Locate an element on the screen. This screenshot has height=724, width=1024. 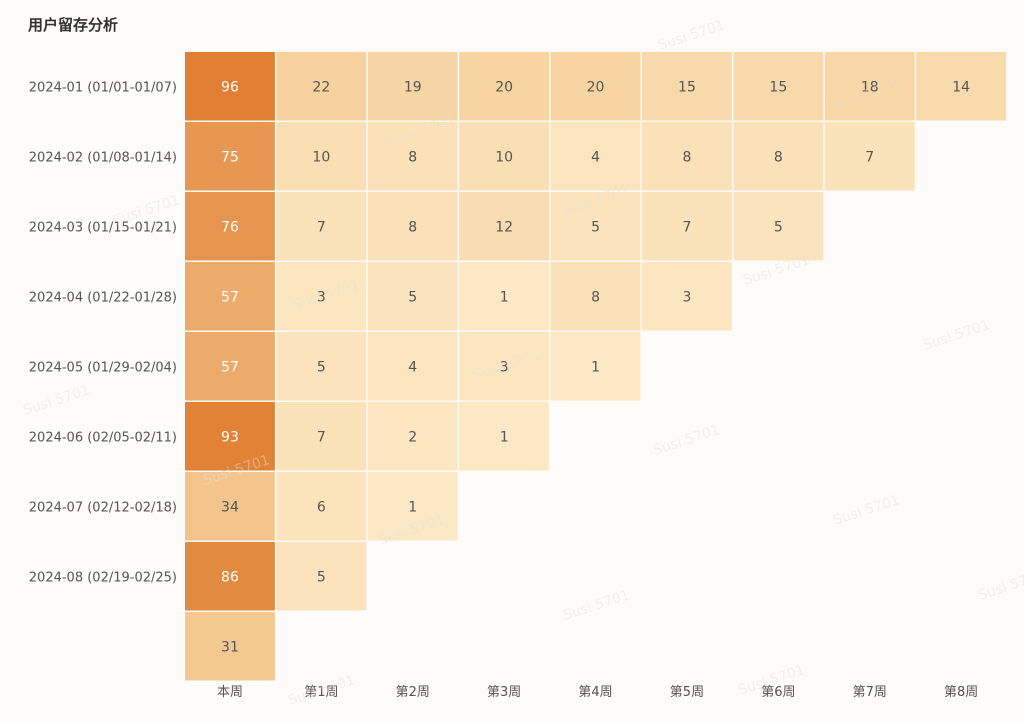
column-label: 第7周 is located at coordinates (870, 692).